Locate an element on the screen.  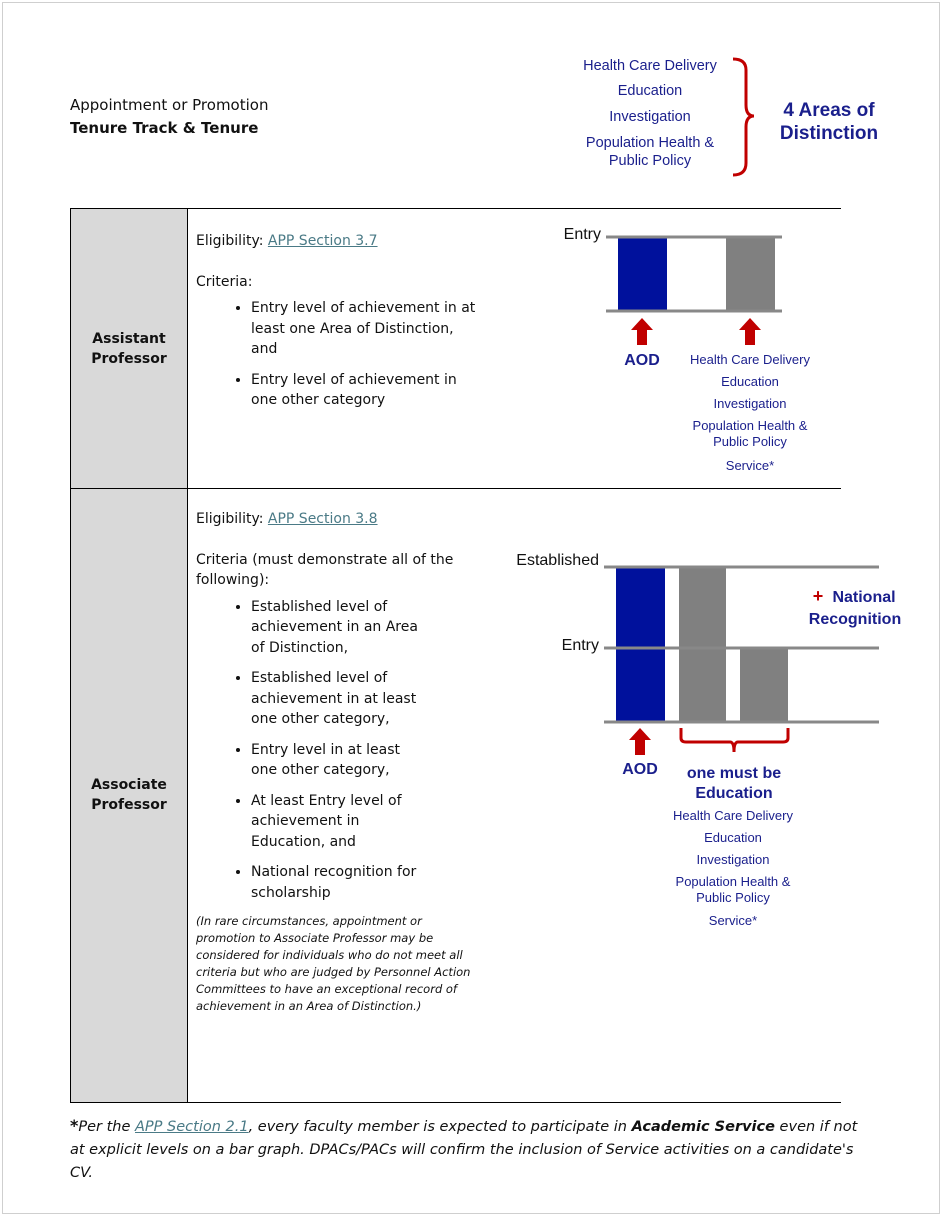
rank-column is located at coordinates (129, 655).